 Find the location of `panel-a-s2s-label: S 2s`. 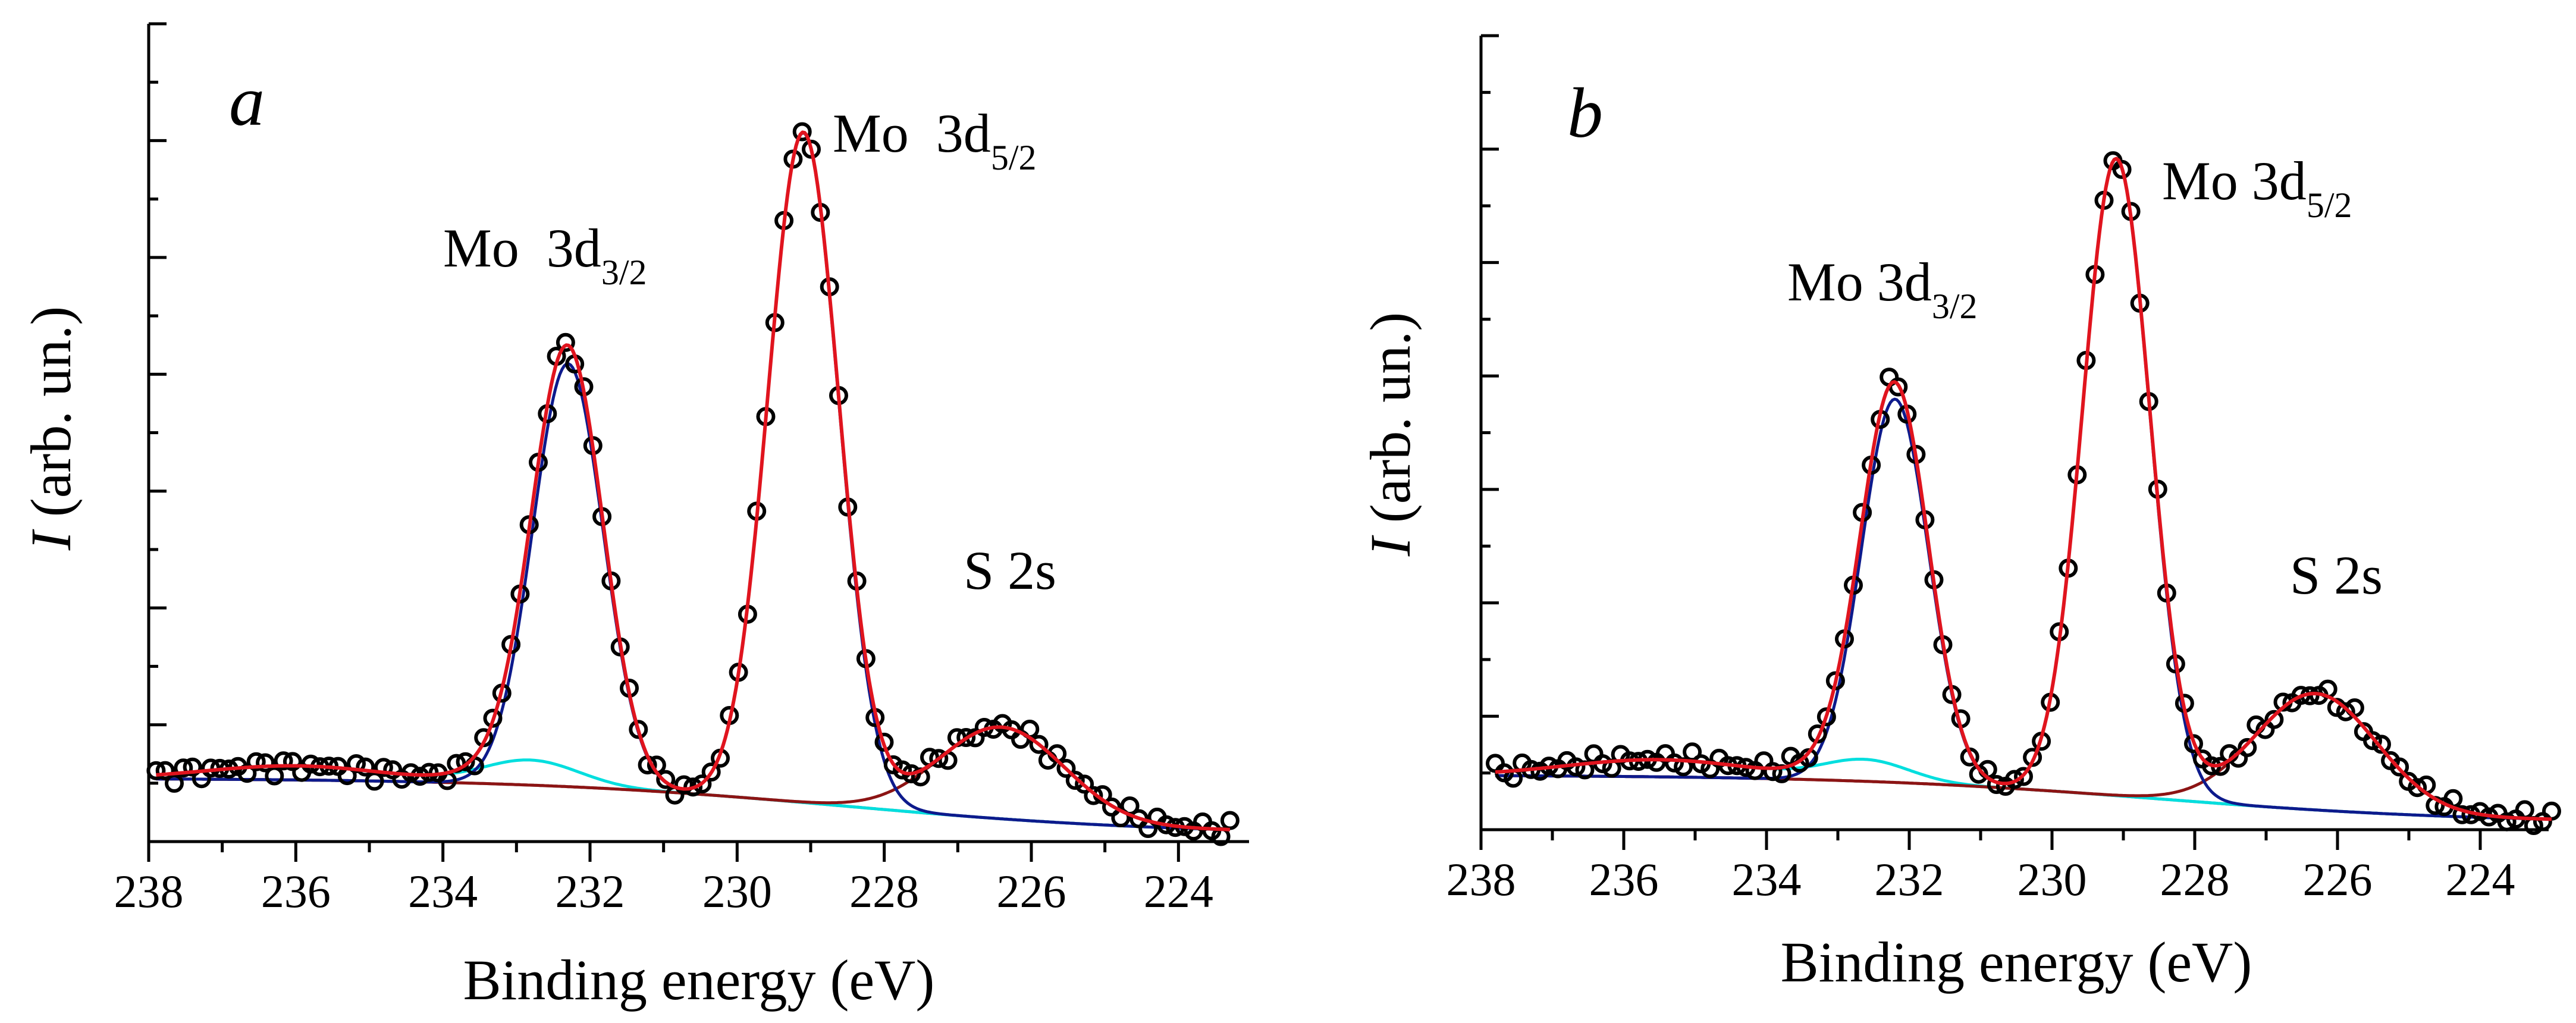

panel-a-s2s-label: S 2s is located at coordinates (1010, 571).